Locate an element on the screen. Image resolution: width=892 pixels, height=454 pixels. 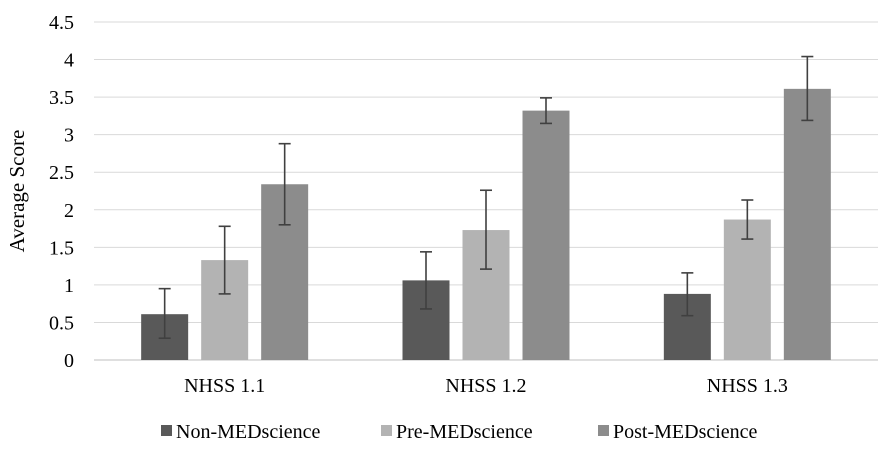
y-tick-label: 3.5 is located at coordinates (61, 98).